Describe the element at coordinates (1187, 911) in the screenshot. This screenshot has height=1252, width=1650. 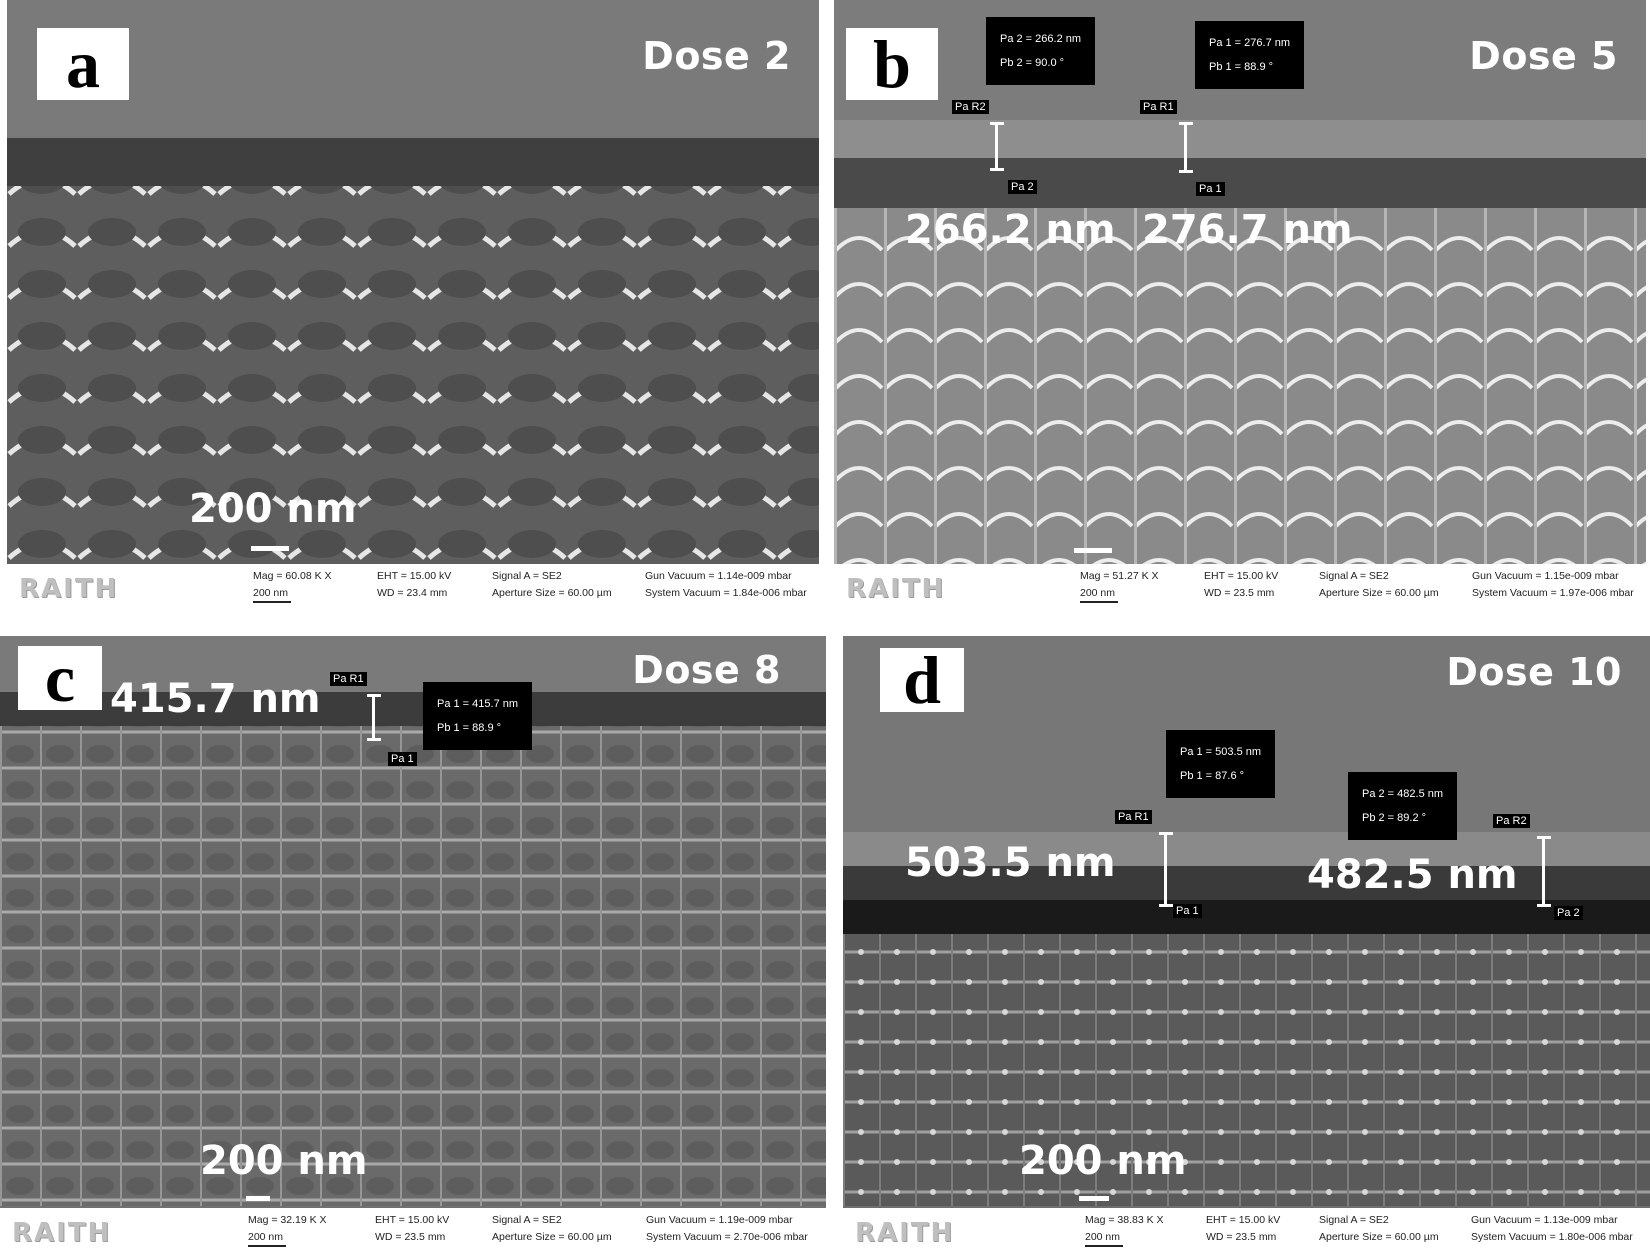
I see `marker-tag-d-1: Pa 1` at that location.